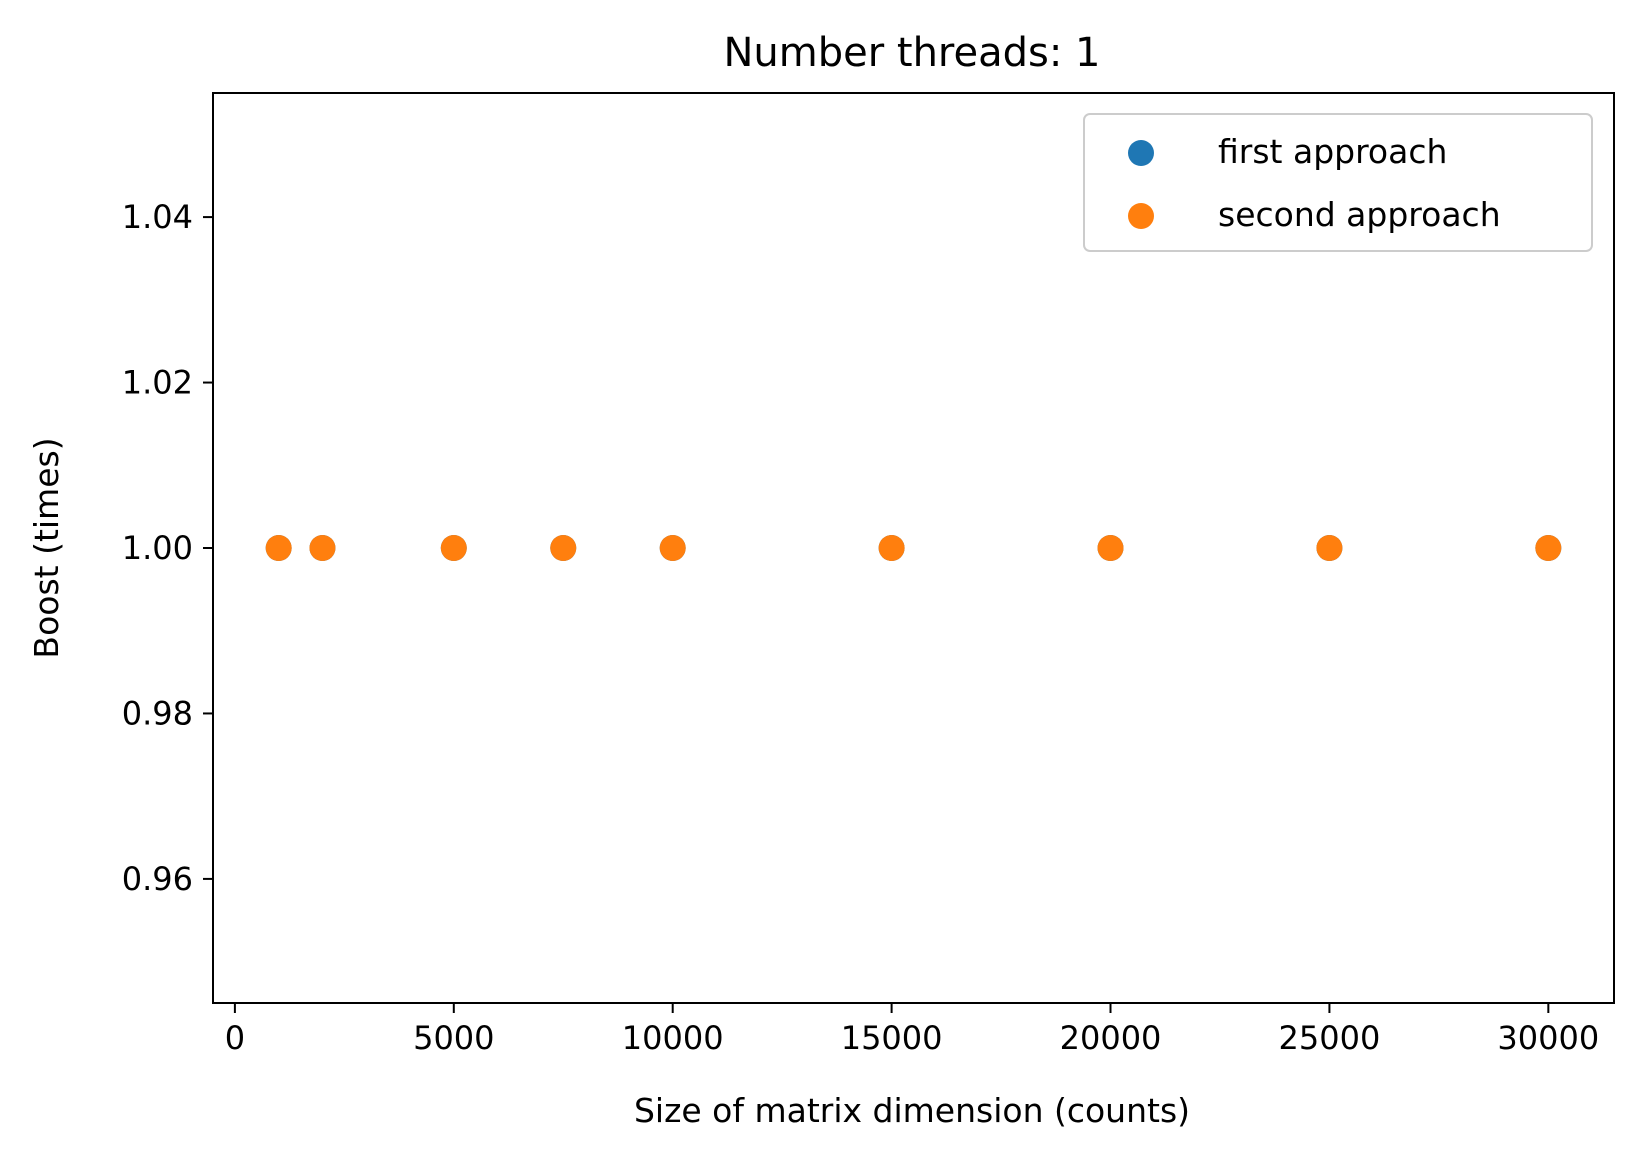  I want to click on x-axis: 0 5000 10000 15000 20000 25000 30000, so click(912, 1030).